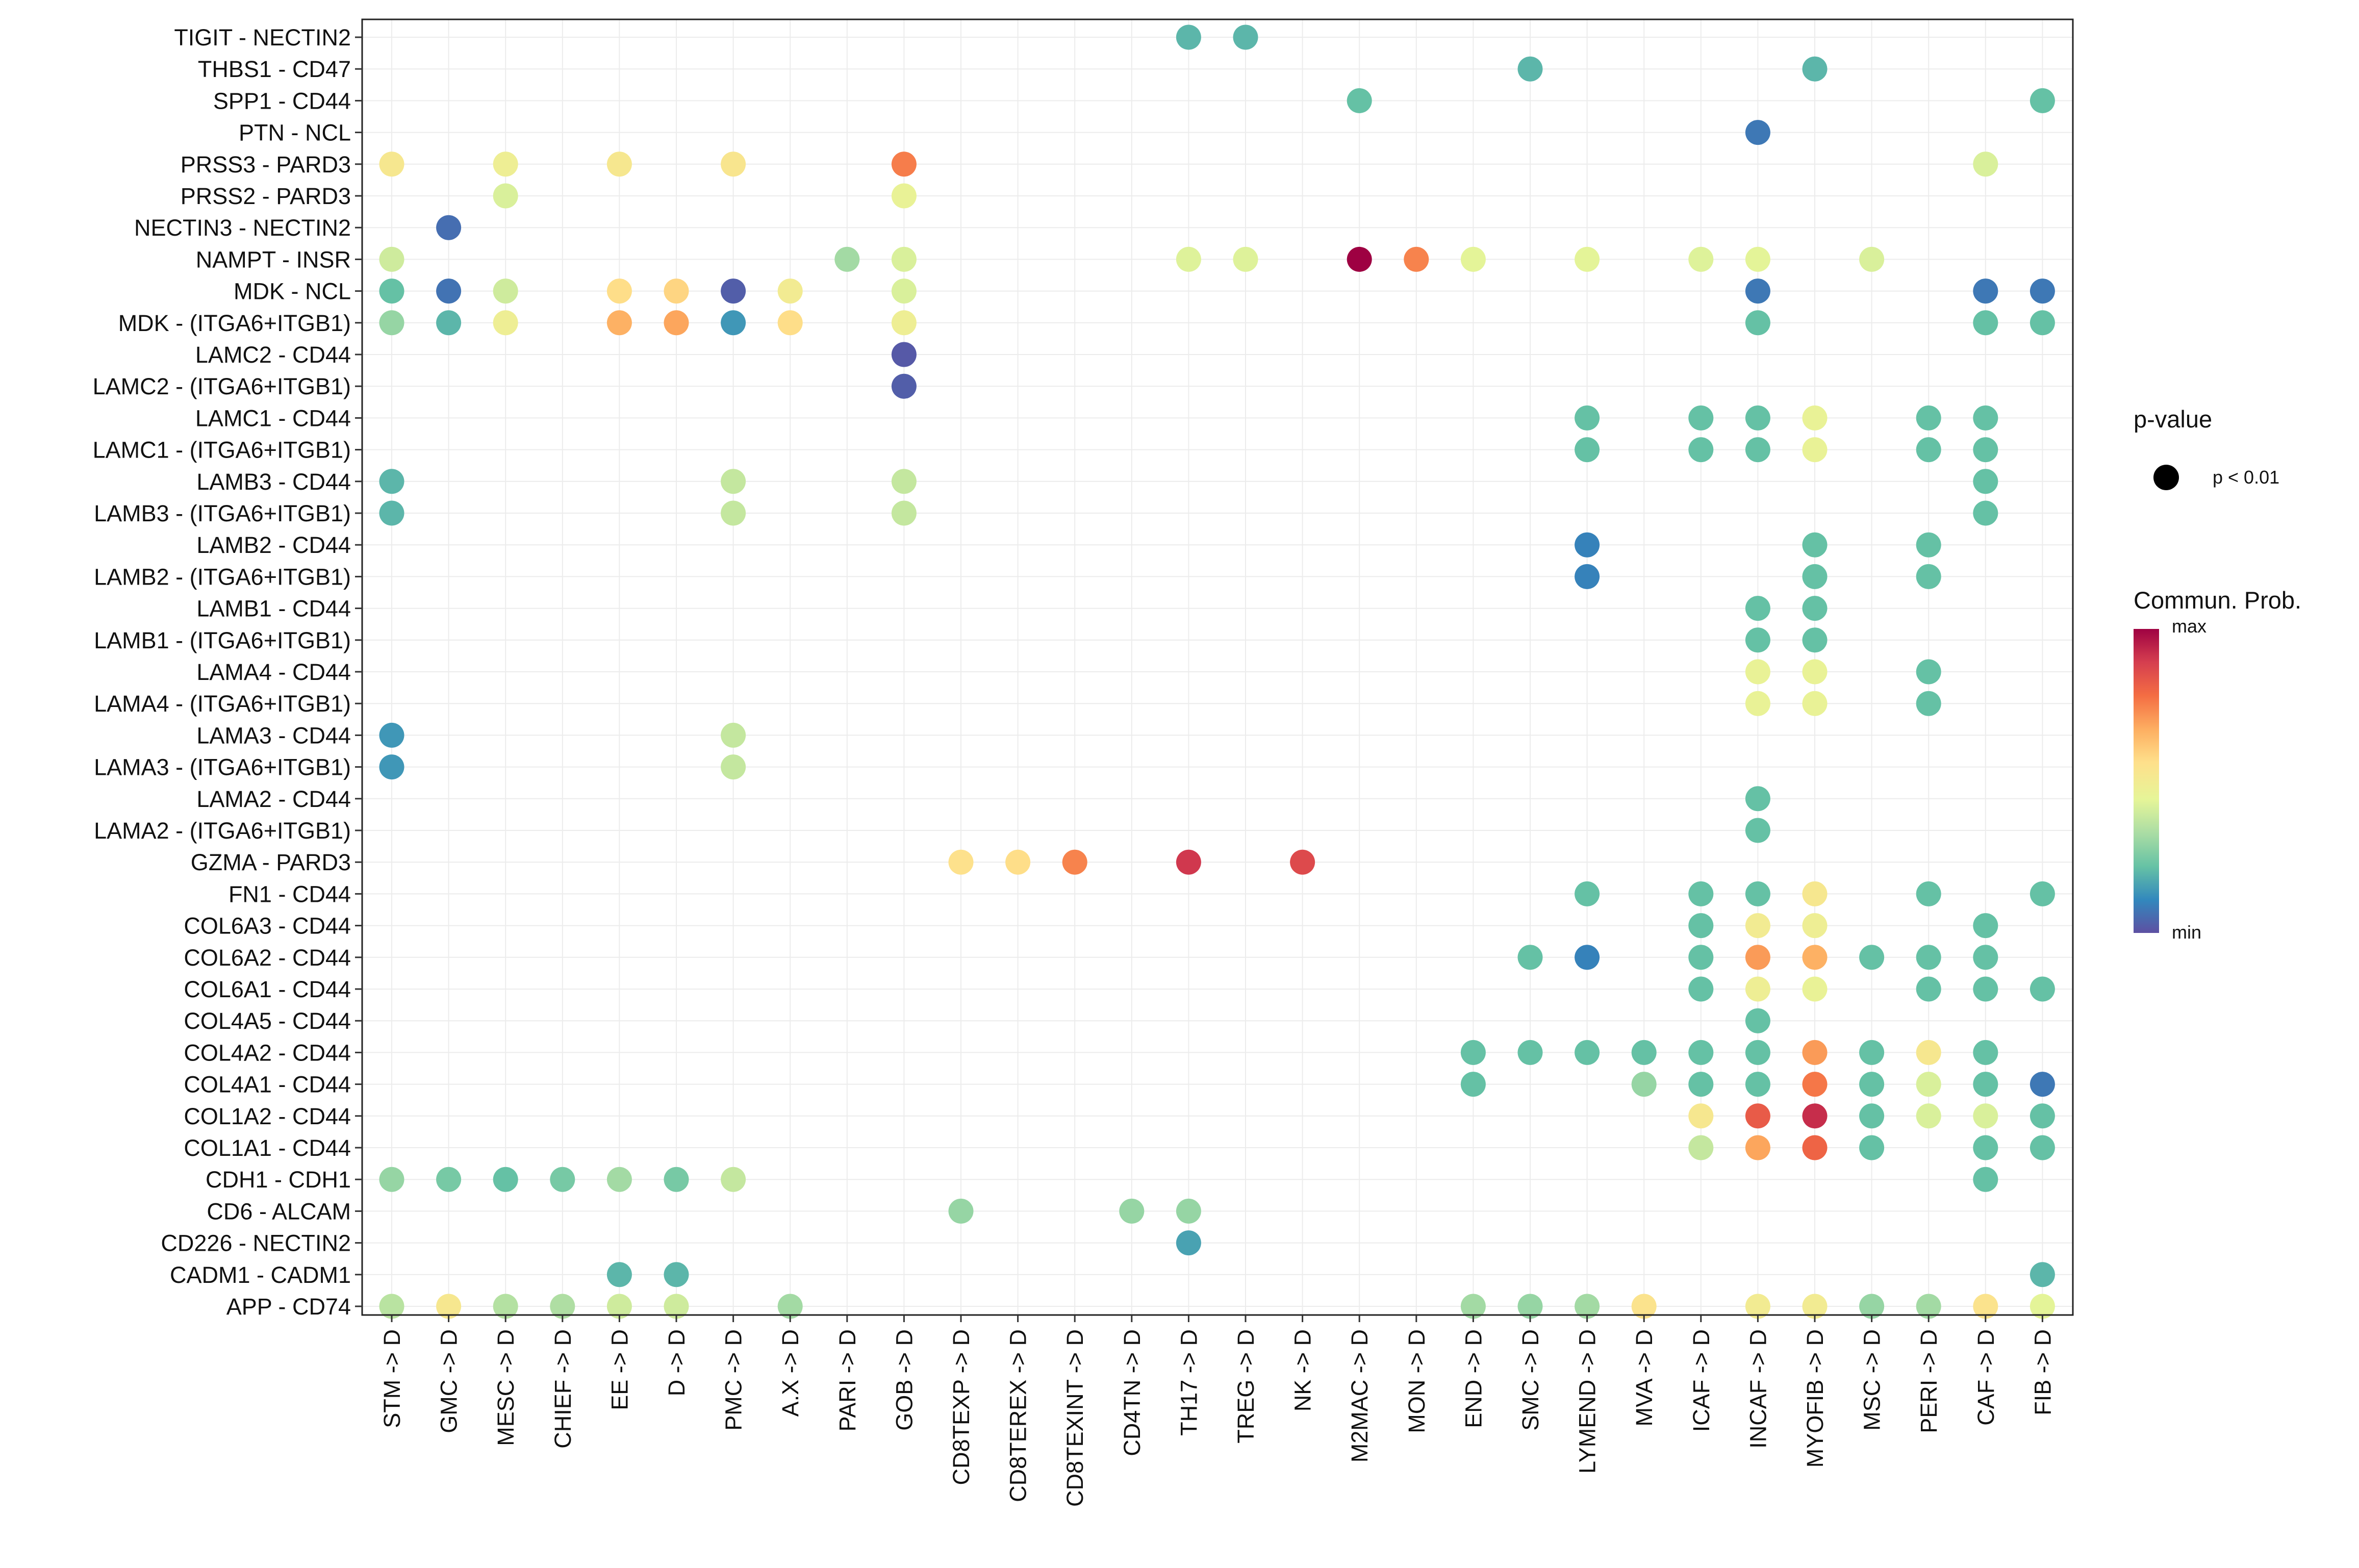  What do you see at coordinates (904, 164) in the screenshot?
I see `point-prss3-pard3-gob-d` at bounding box center [904, 164].